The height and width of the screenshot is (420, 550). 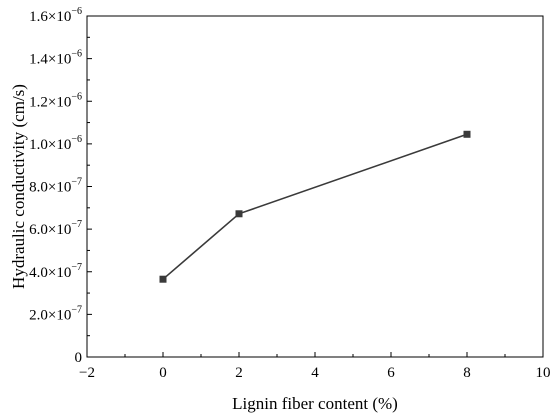 What do you see at coordinates (543, 373) in the screenshot?
I see `x-tick-label: 10` at bounding box center [543, 373].